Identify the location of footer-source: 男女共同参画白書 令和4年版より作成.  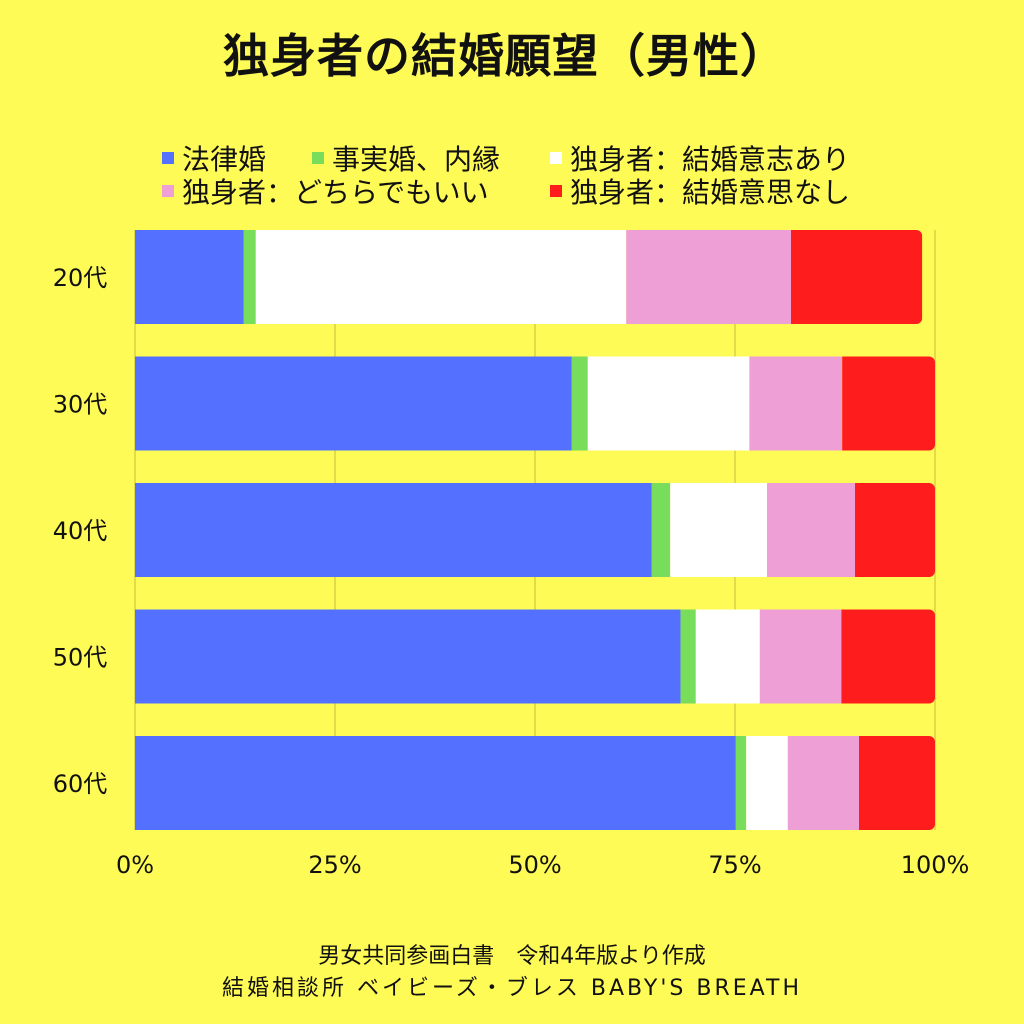
(512, 956).